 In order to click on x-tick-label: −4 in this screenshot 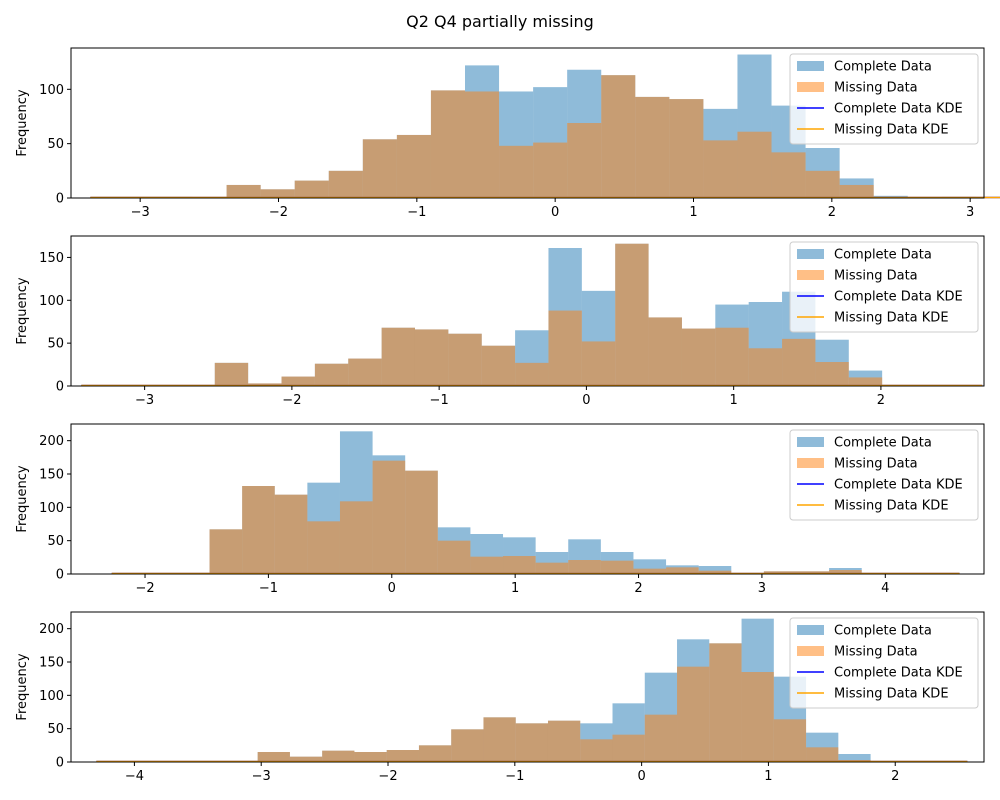, I will do `click(134, 776)`.